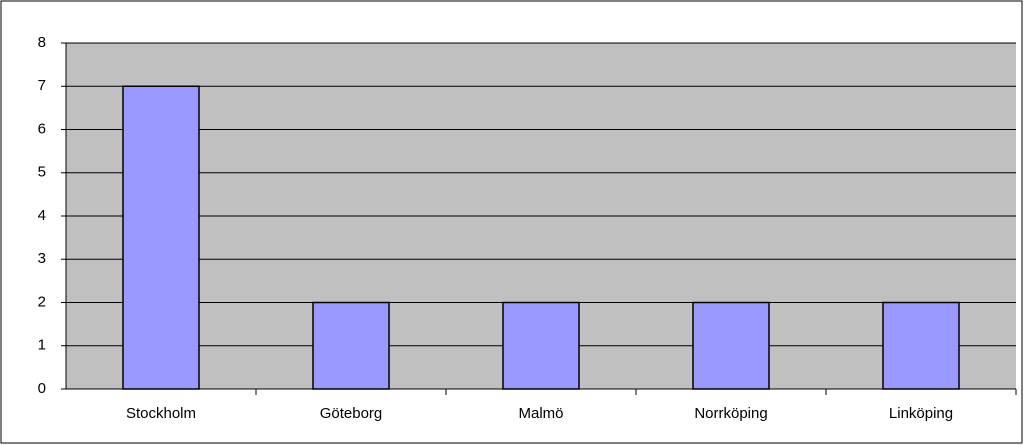  I want to click on x-tick-label: Stockholm, so click(161, 413).